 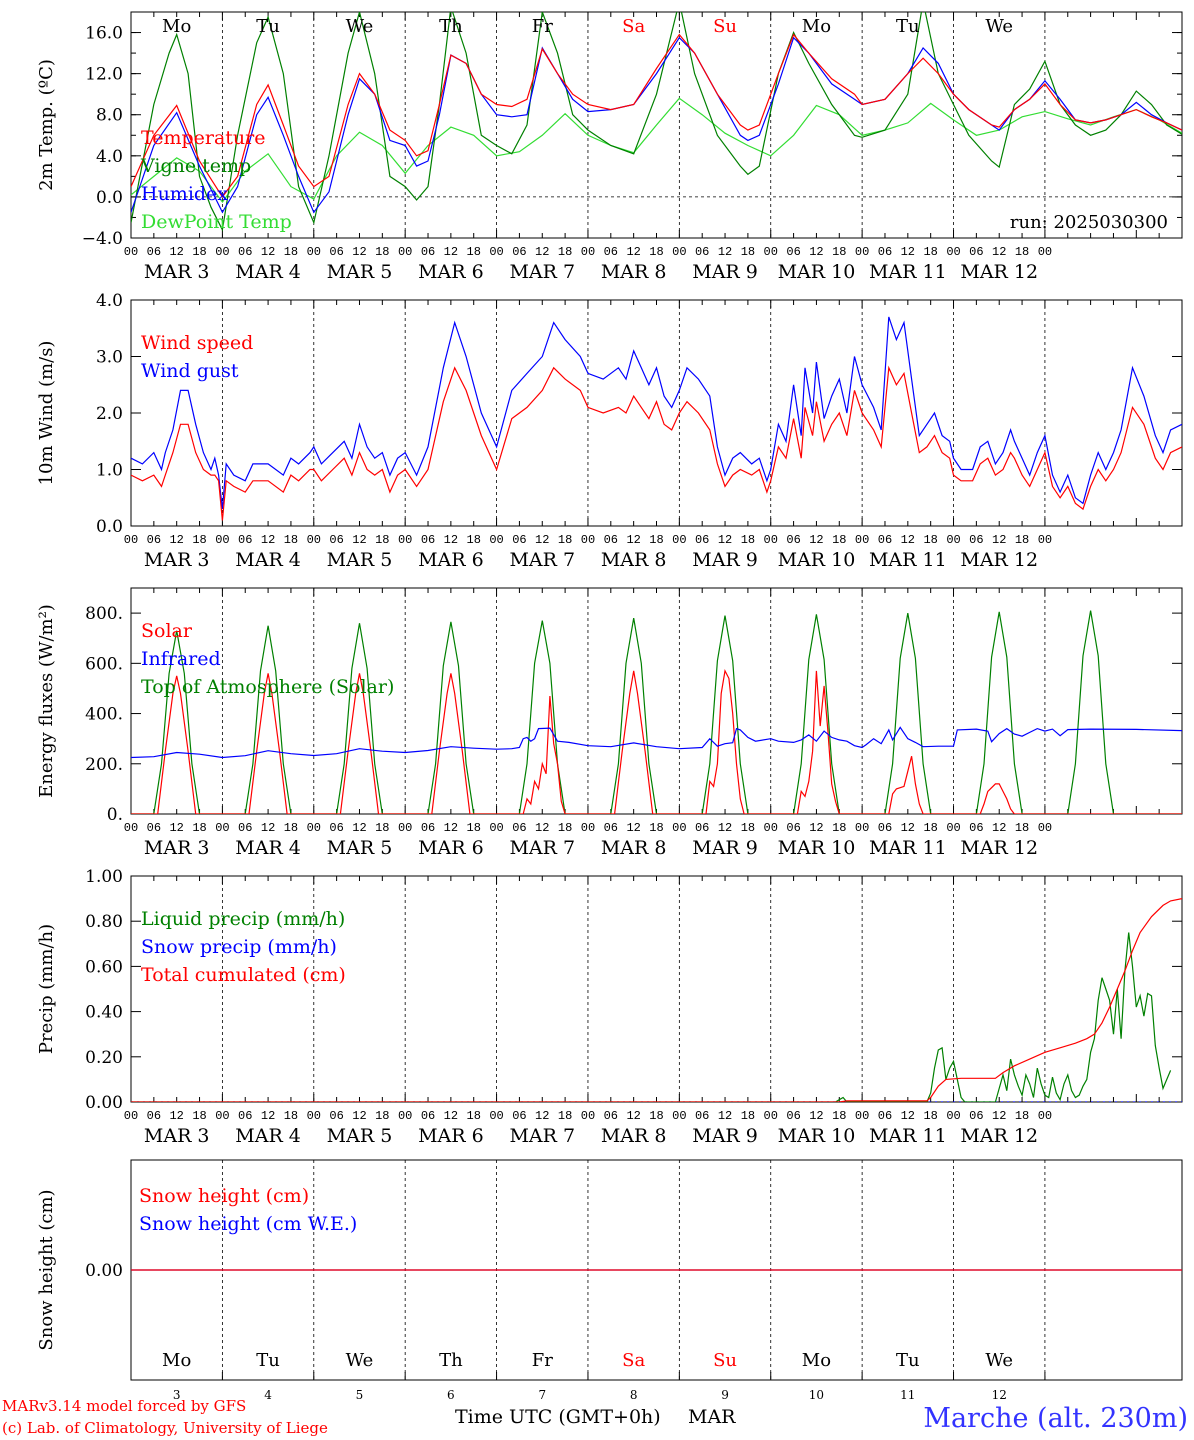 What do you see at coordinates (224, 1196) in the screenshot?
I see `legend-entry: Snow height (cm)` at bounding box center [224, 1196].